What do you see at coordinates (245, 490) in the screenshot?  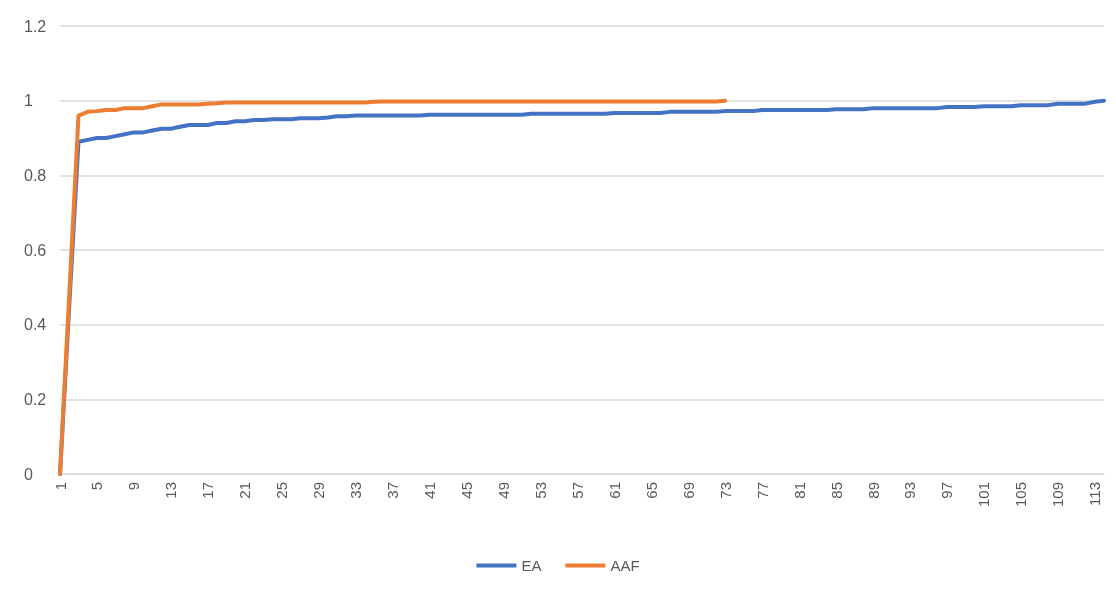 I see `x-tick-label: 21` at bounding box center [245, 490].